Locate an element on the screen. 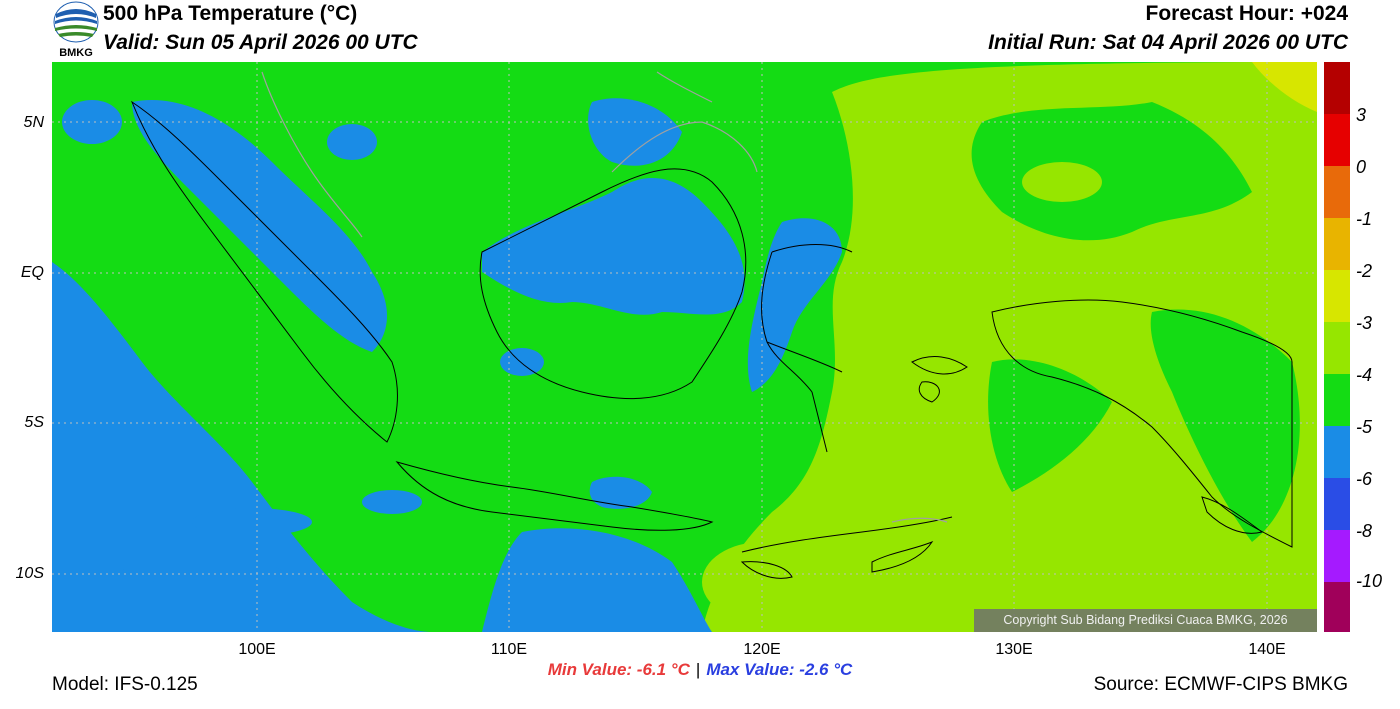 Image resolution: width=1400 pixels, height=709 pixels. min-max-values: Min Value: -6.1 °C | Max Value: -2.6 °C is located at coordinates (700, 670).